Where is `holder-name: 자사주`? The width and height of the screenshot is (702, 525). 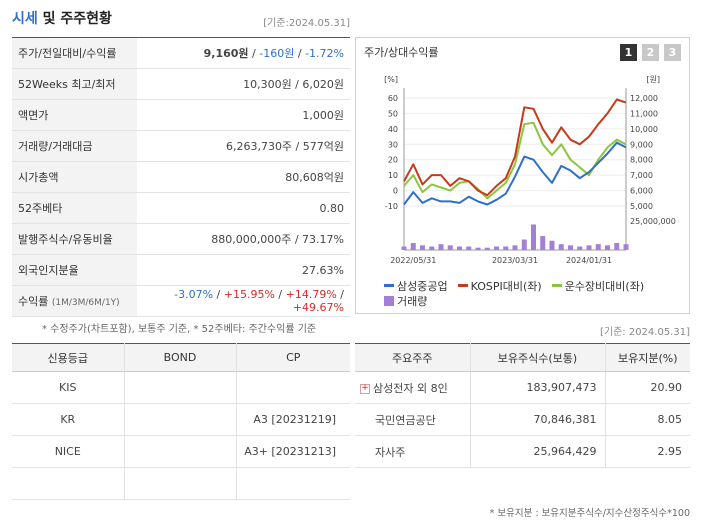 holder-name: 자사주 is located at coordinates (413, 451).